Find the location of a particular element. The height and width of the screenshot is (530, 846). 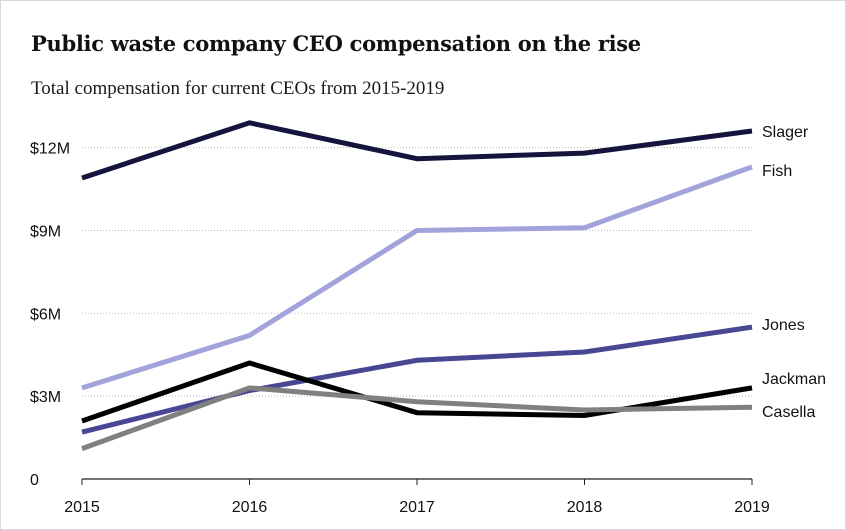

series-label-jackman: Jackman is located at coordinates (794, 379).